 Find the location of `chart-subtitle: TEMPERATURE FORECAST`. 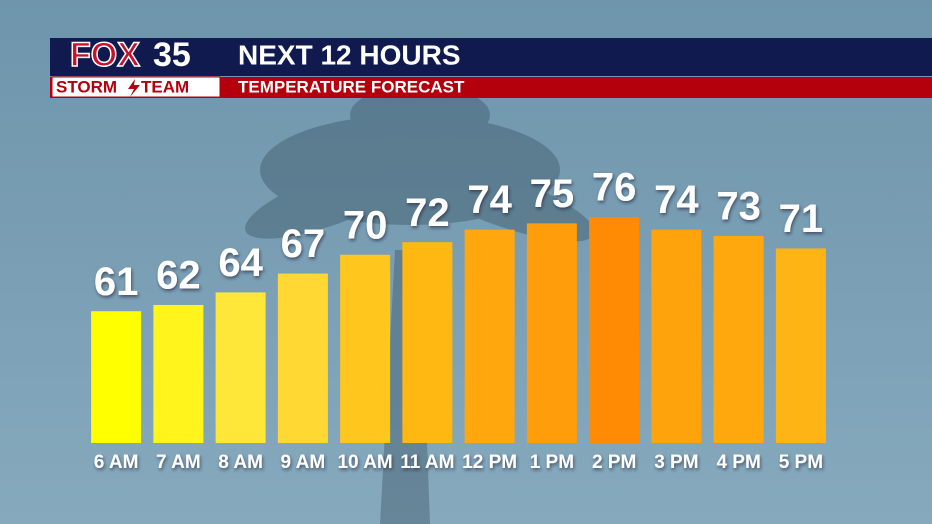

chart-subtitle: TEMPERATURE FORECAST is located at coordinates (351, 86).